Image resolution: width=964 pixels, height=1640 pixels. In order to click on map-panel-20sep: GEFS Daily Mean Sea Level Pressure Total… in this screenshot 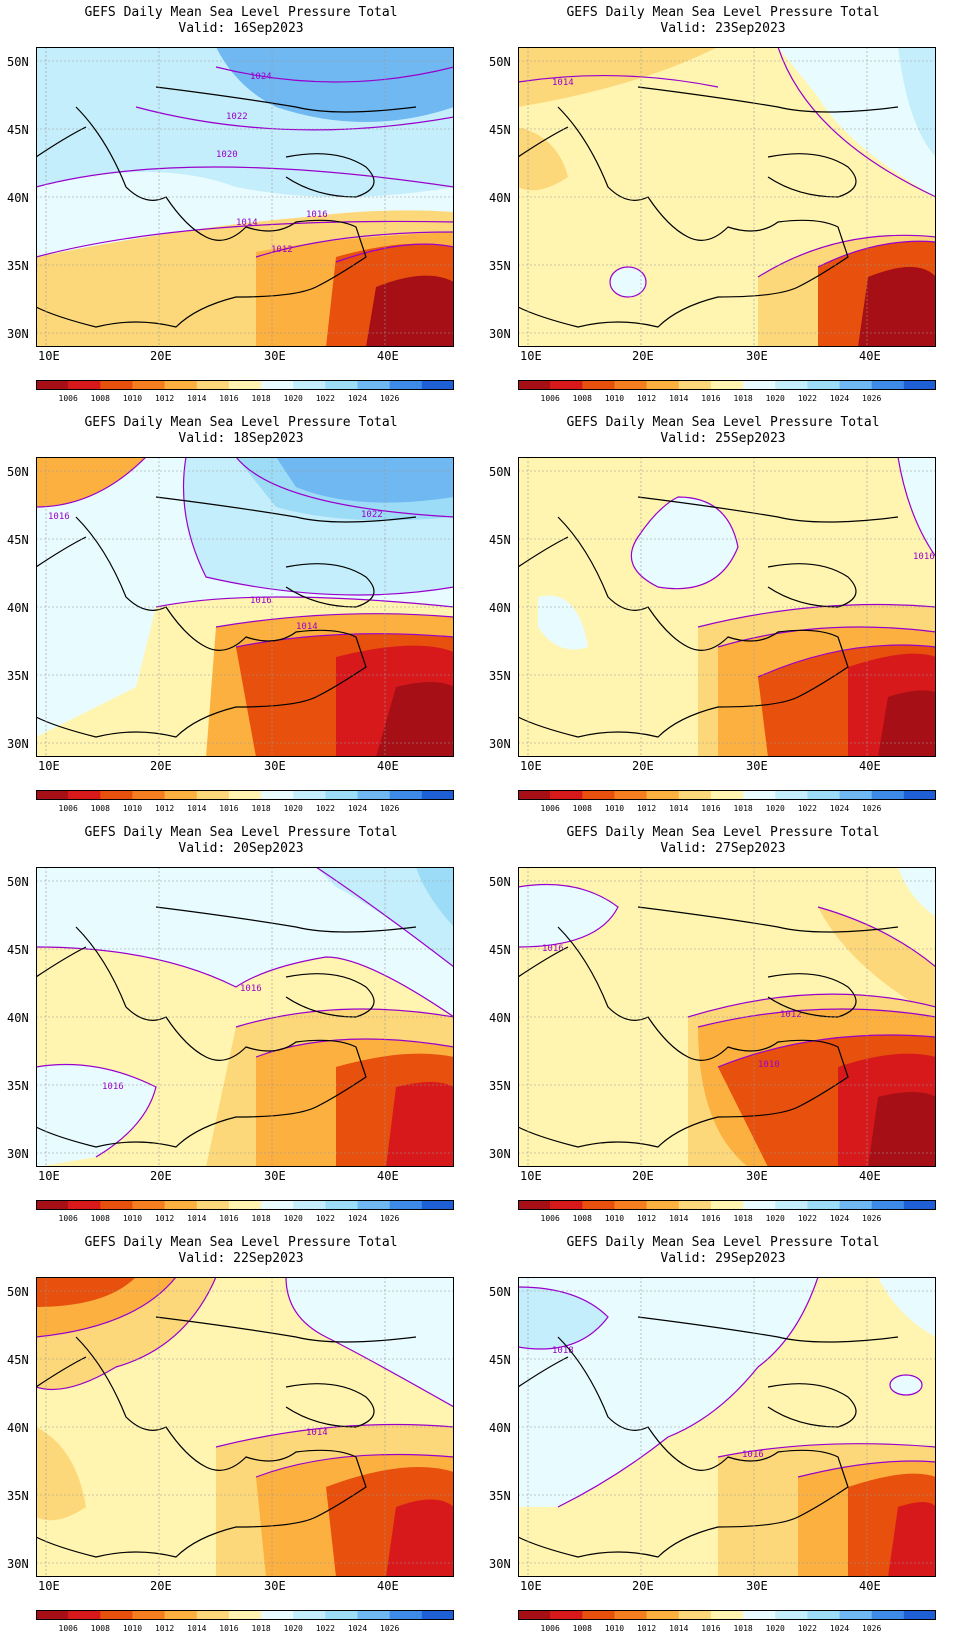, I will do `click(241, 1025)`.